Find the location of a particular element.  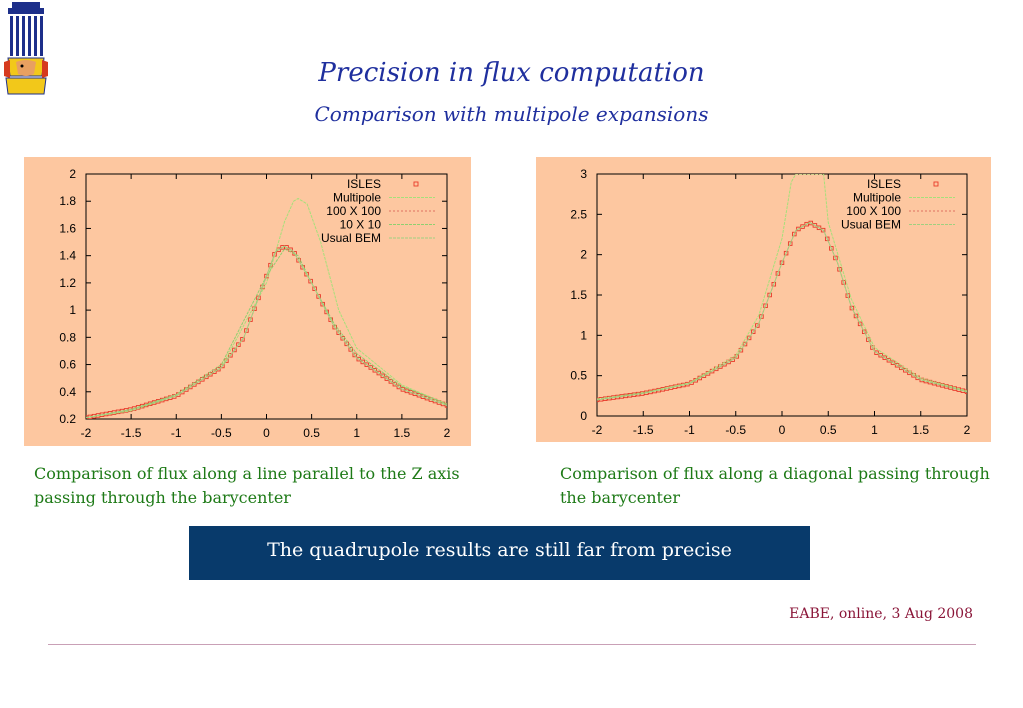

y-tick-label: 0.6 is located at coordinates (67, 365).